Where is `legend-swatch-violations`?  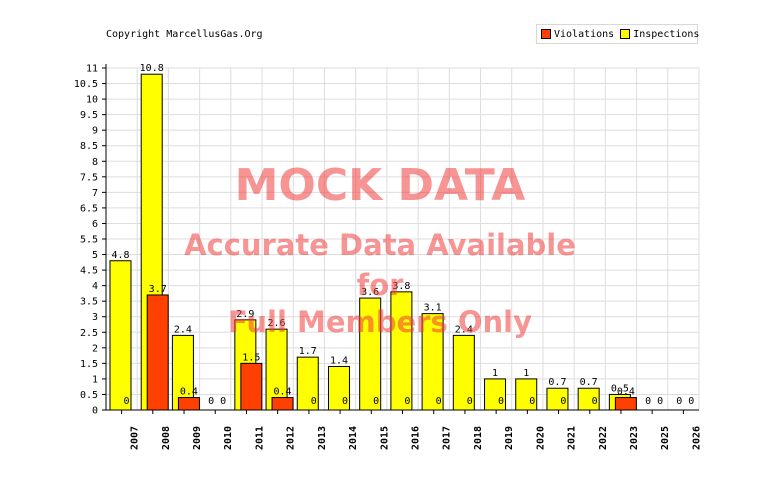
legend-swatch-violations is located at coordinates (546, 34).